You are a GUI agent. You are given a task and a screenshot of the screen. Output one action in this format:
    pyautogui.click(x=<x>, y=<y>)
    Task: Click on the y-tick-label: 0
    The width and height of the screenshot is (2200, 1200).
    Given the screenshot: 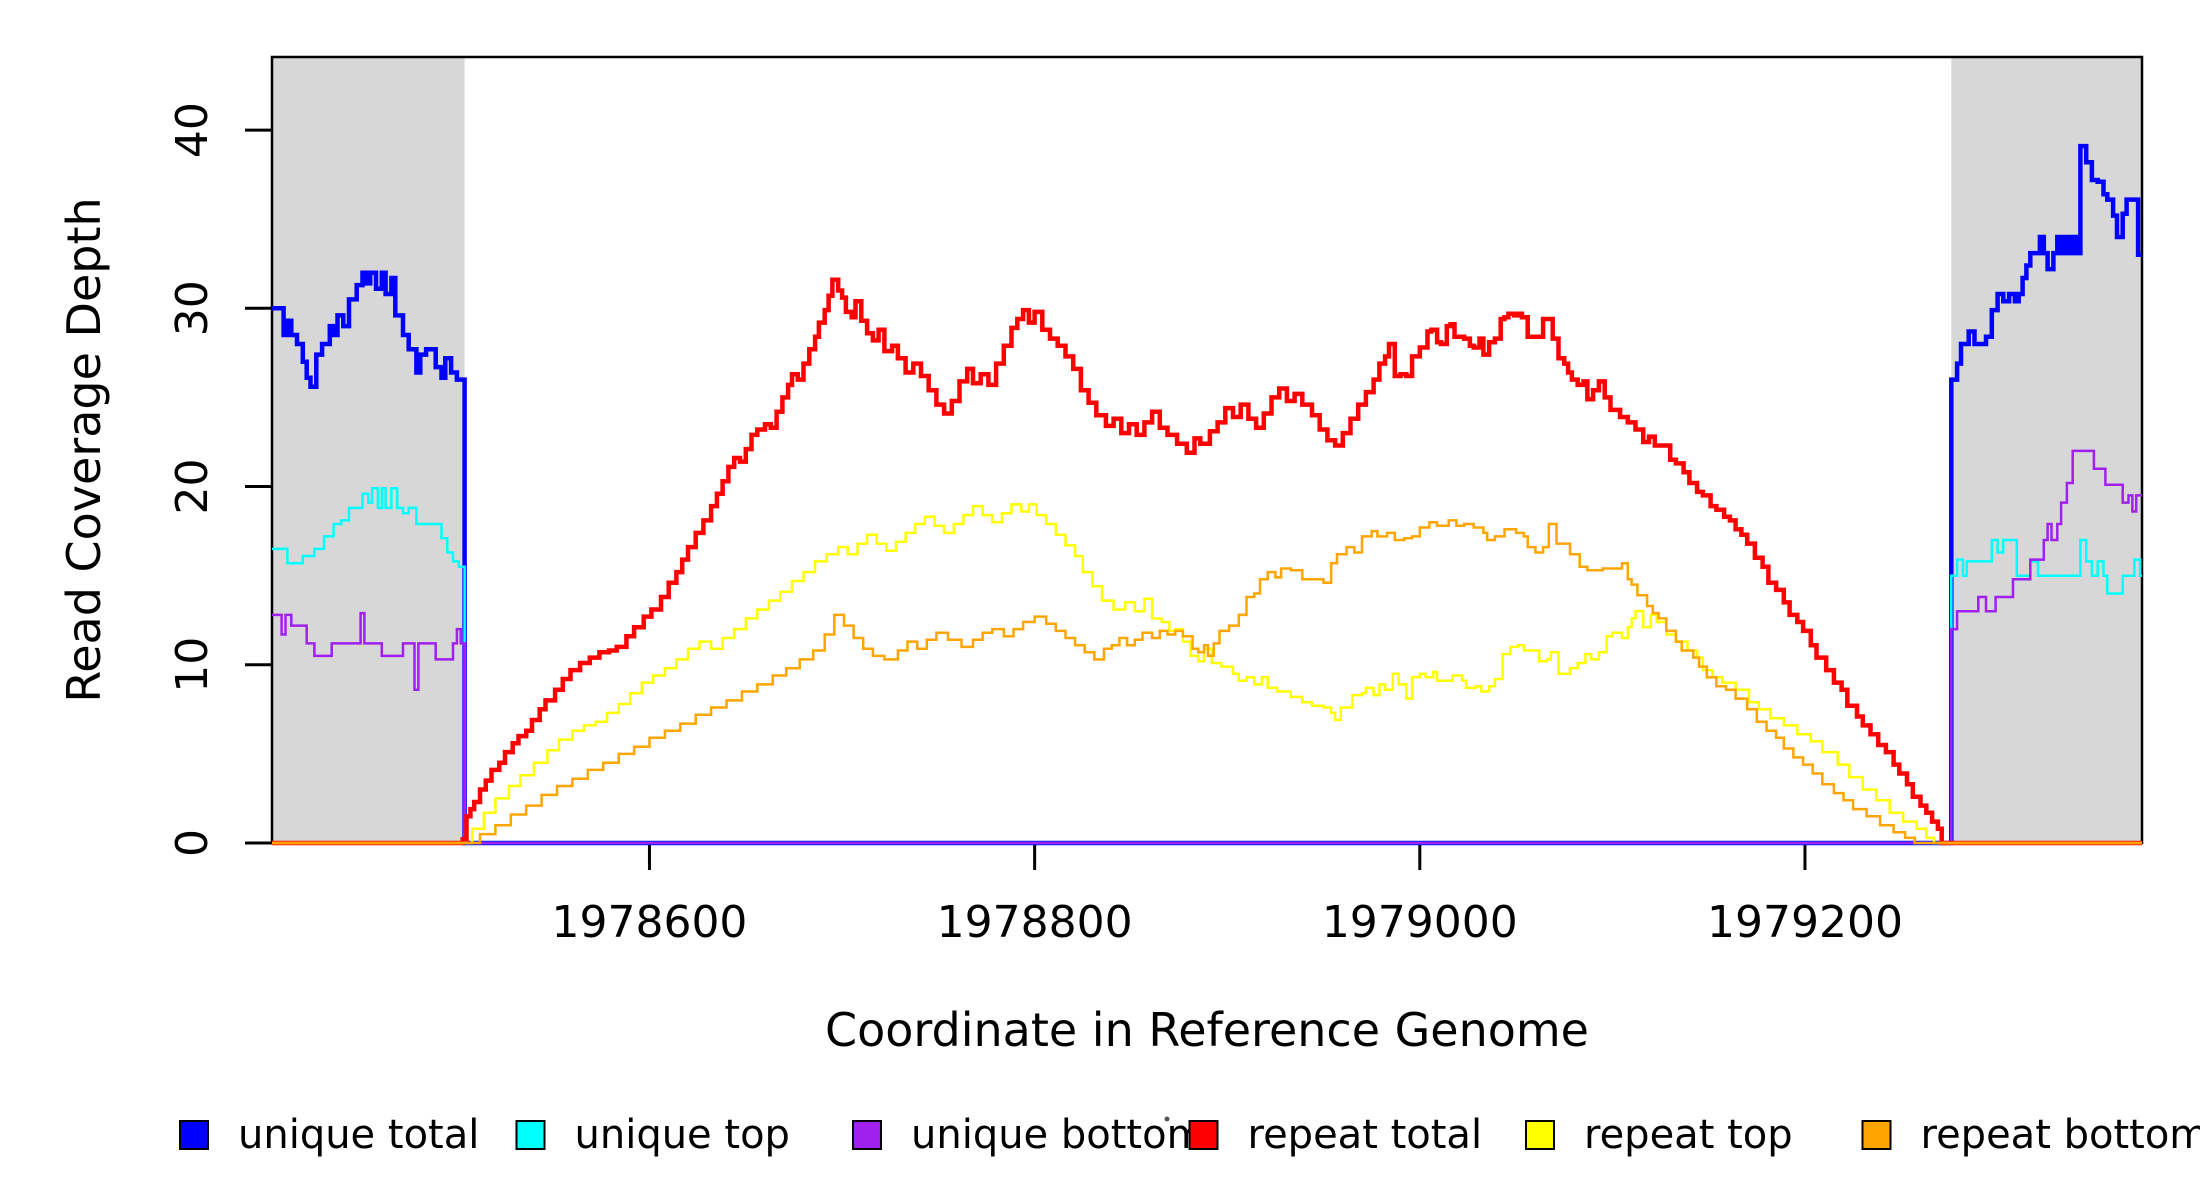 What is the action you would take?
    pyautogui.click(x=192, y=843)
    